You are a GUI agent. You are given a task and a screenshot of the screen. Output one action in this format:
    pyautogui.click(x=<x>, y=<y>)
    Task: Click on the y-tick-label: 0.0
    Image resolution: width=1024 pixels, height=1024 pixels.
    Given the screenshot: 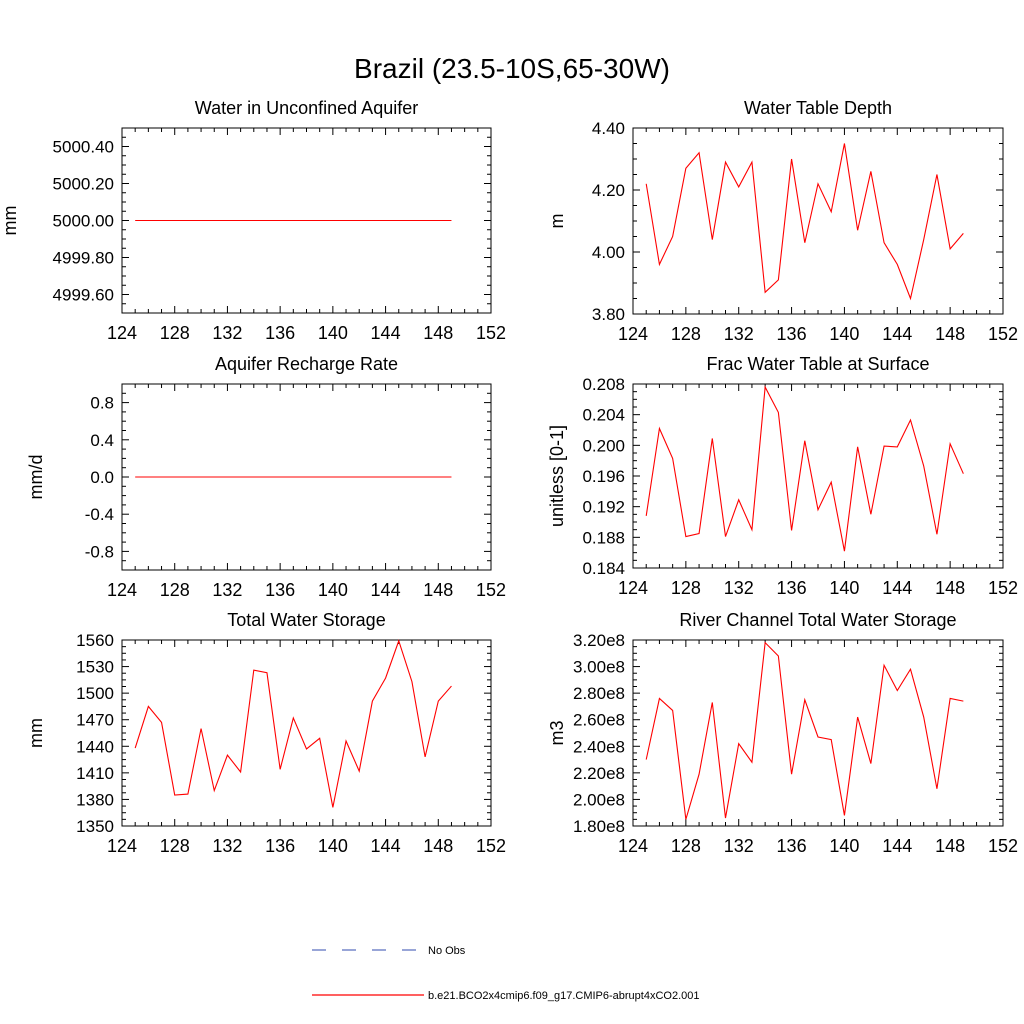 What is the action you would take?
    pyautogui.click(x=102, y=477)
    